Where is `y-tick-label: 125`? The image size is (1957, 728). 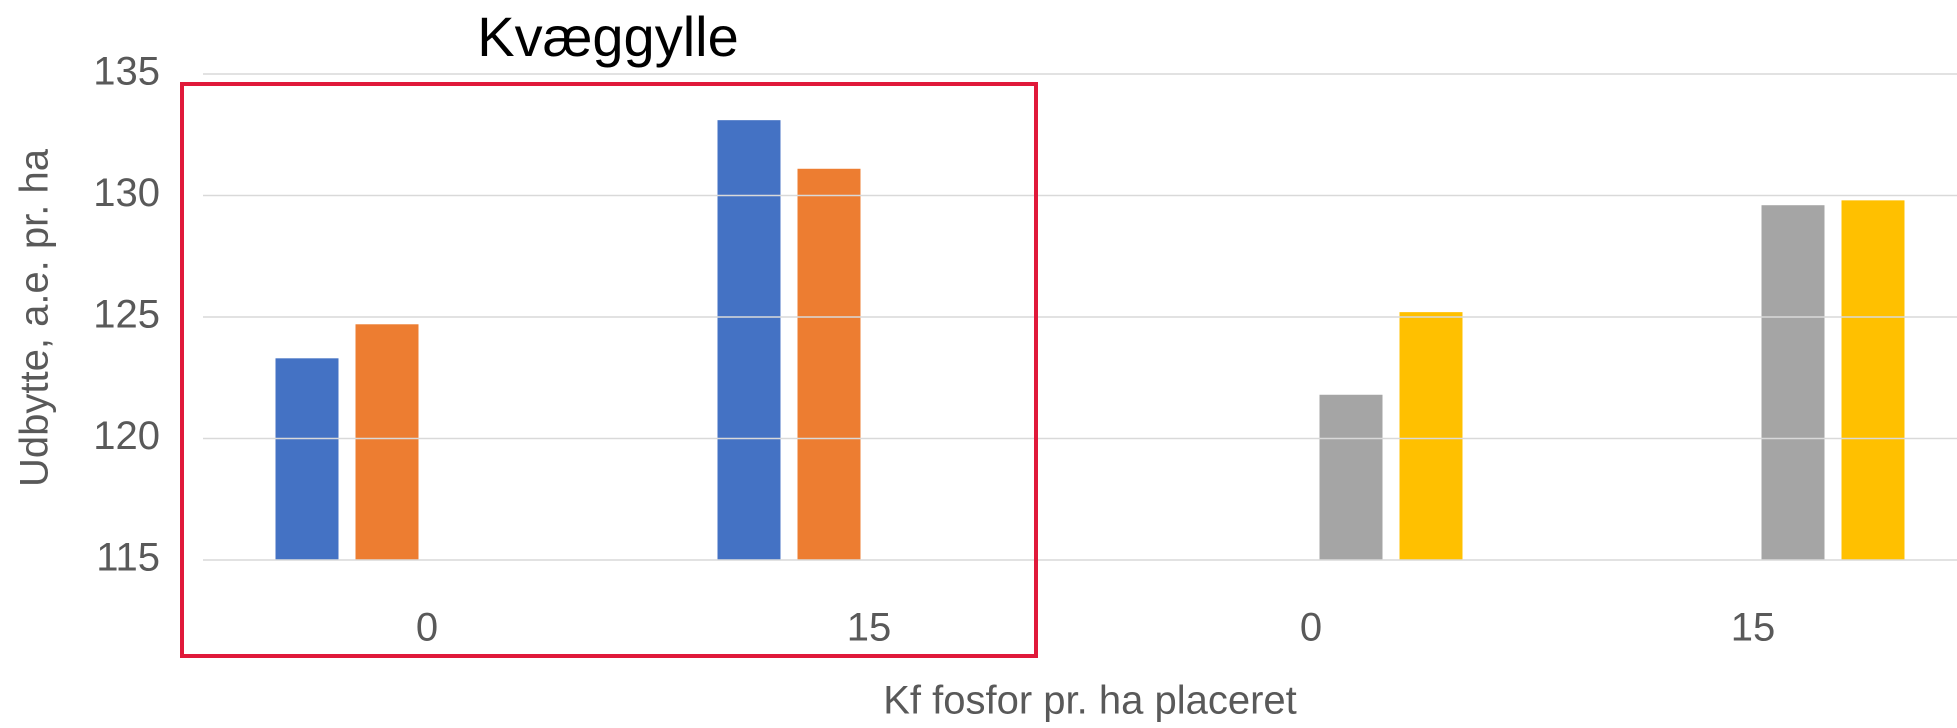 y-tick-label: 125 is located at coordinates (126, 315).